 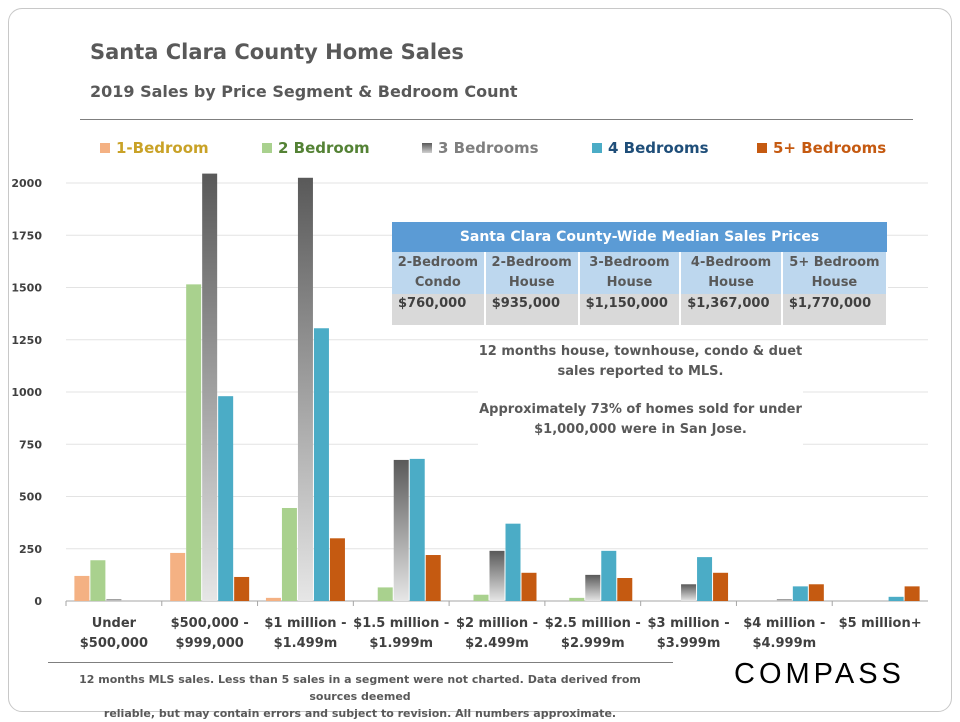 I want to click on y-tick-label: 500, so click(x=30, y=497).